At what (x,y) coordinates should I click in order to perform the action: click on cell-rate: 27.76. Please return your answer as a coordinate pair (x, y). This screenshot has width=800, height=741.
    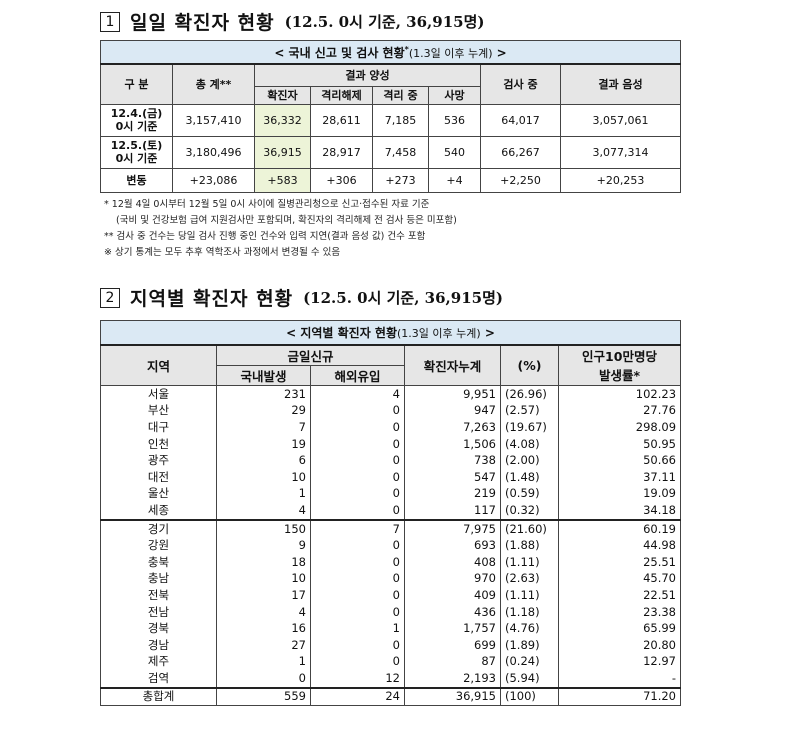
    Looking at the image, I should click on (619, 411).